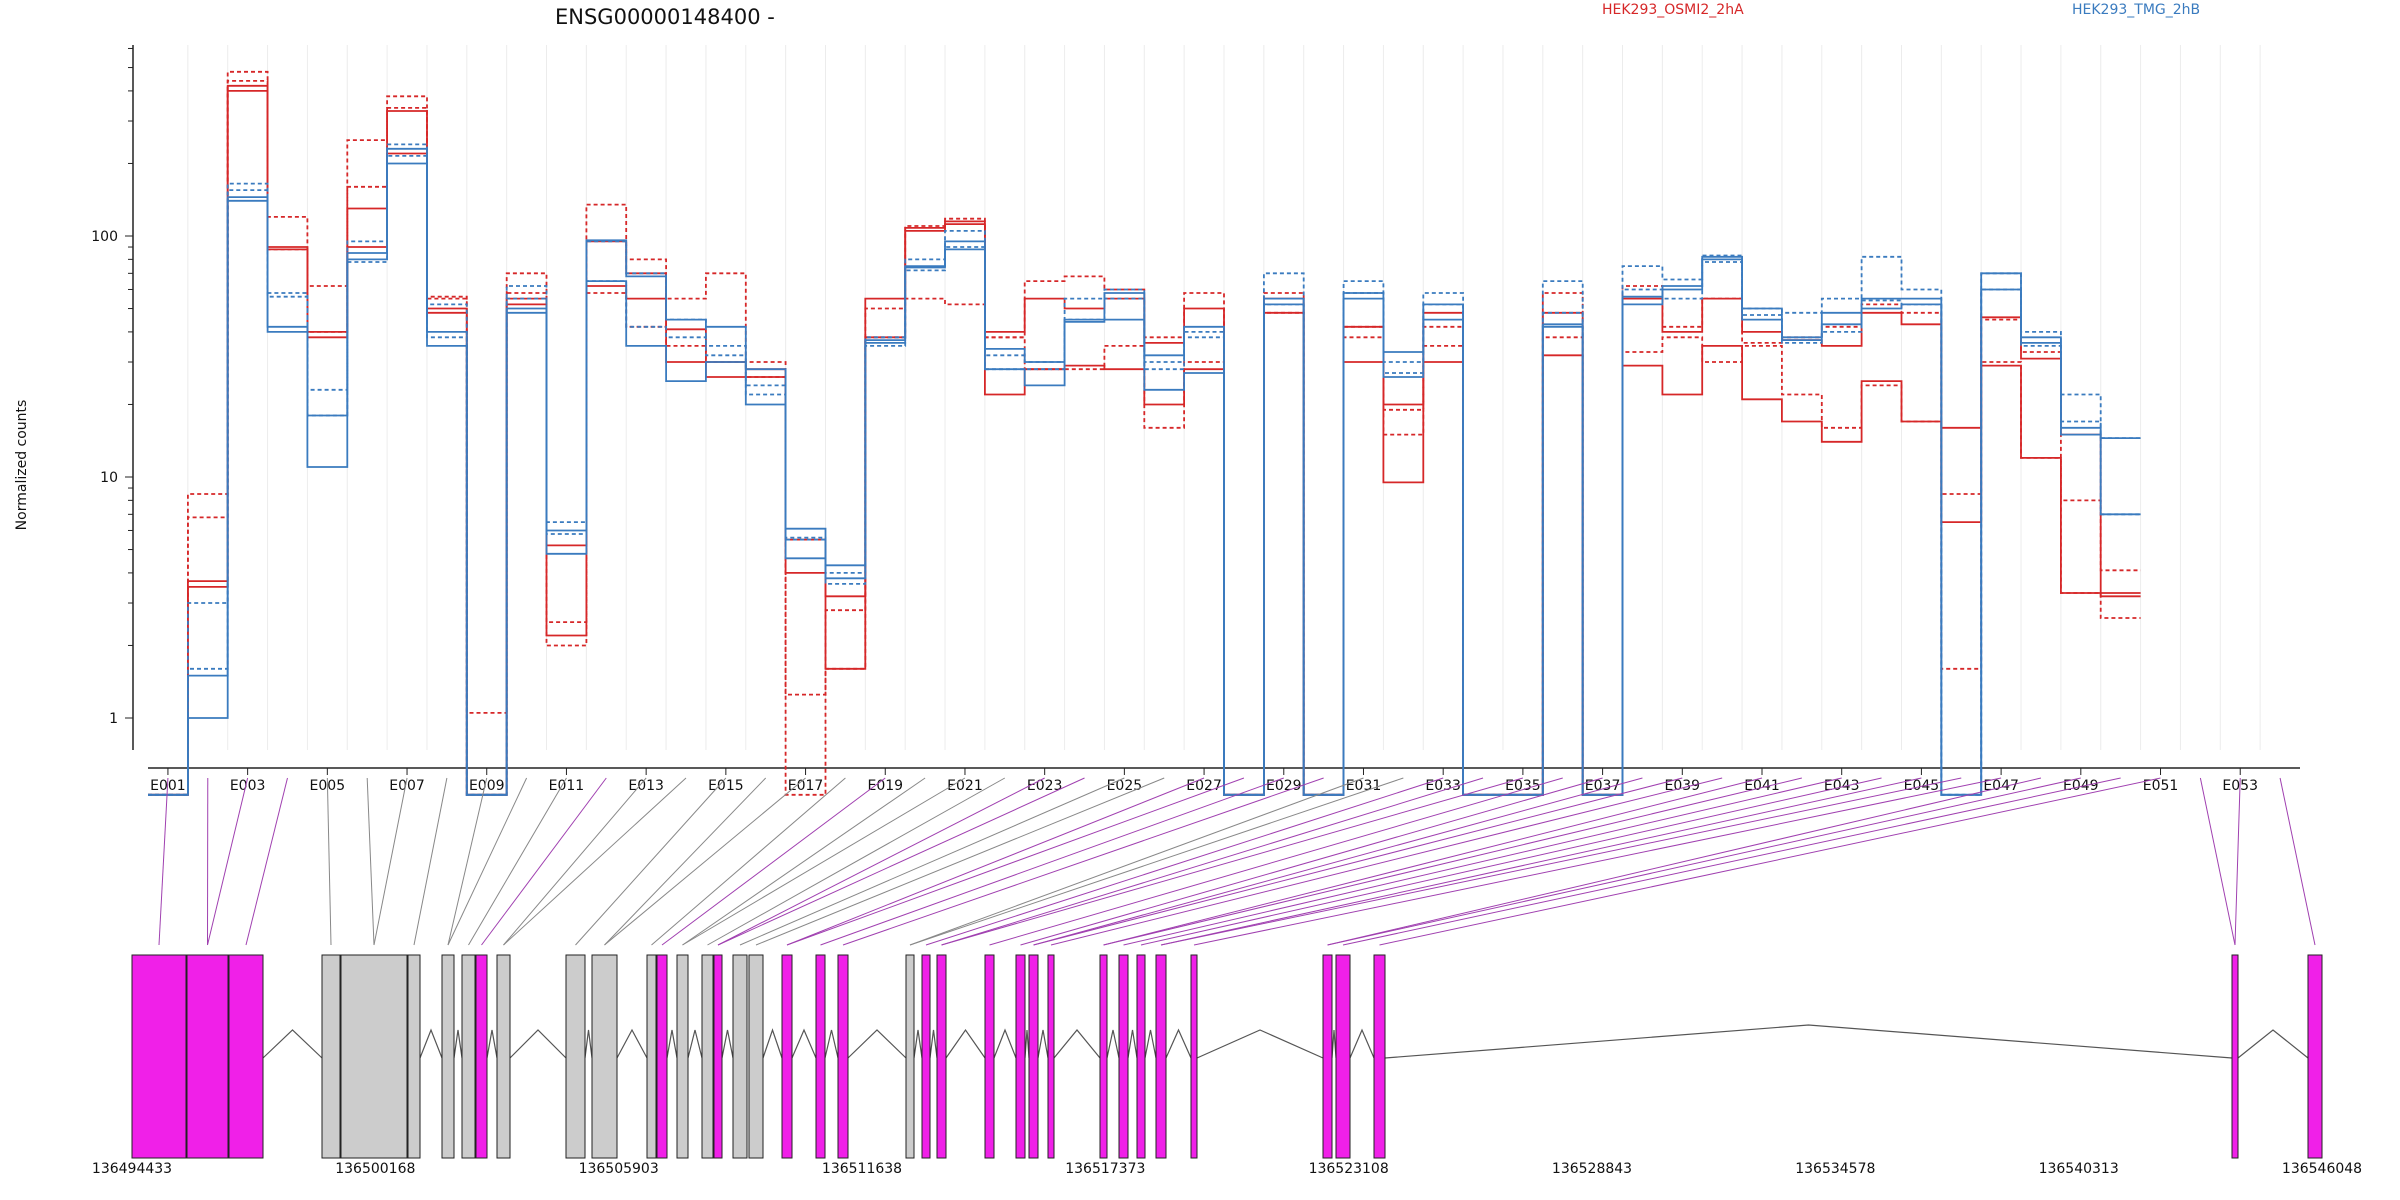 The image size is (2400, 1200). Describe the element at coordinates (132, 1169) in the screenshot. I see `genomic-tick-label: 136494433` at that location.